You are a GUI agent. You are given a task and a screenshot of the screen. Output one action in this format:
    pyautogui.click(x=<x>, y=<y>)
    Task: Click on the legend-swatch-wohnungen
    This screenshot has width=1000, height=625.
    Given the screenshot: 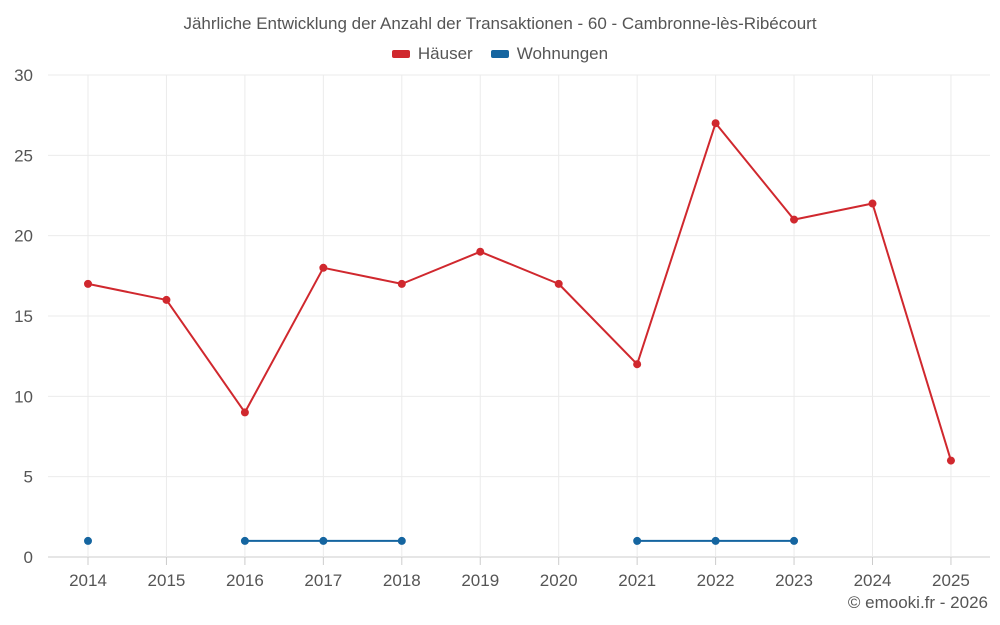 What is the action you would take?
    pyautogui.click(x=499, y=54)
    